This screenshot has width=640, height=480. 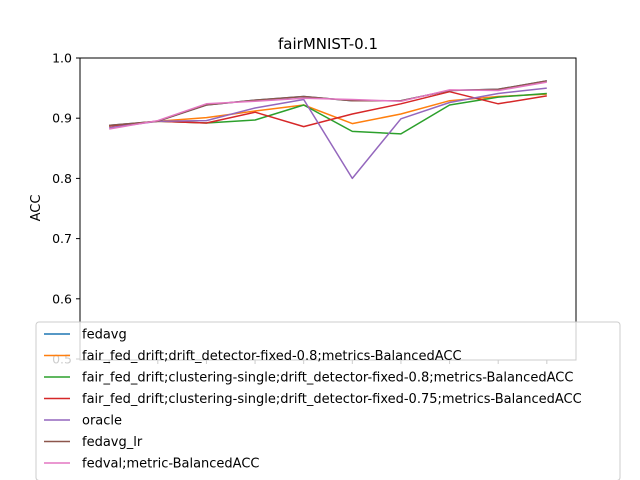 What do you see at coordinates (62, 118) in the screenshot?
I see `y-tick-label: 0.9` at bounding box center [62, 118].